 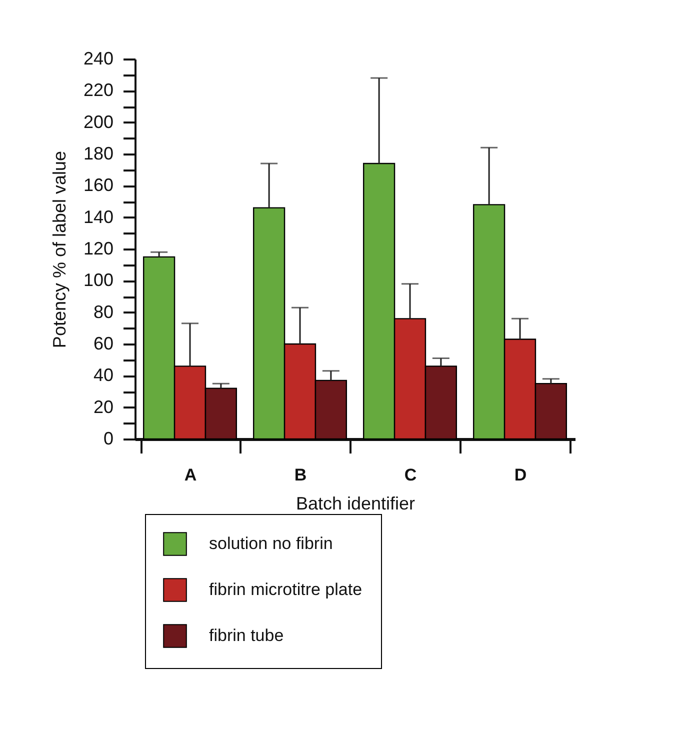 What do you see at coordinates (300, 475) in the screenshot?
I see `x-tick-label: B` at bounding box center [300, 475].